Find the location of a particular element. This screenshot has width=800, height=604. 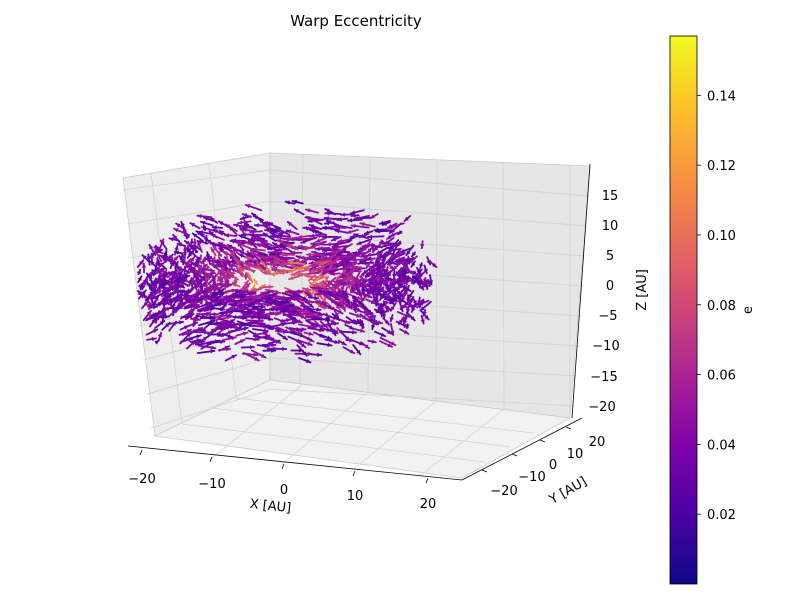

colorbar-tick-label: 0.04 is located at coordinates (721, 445).